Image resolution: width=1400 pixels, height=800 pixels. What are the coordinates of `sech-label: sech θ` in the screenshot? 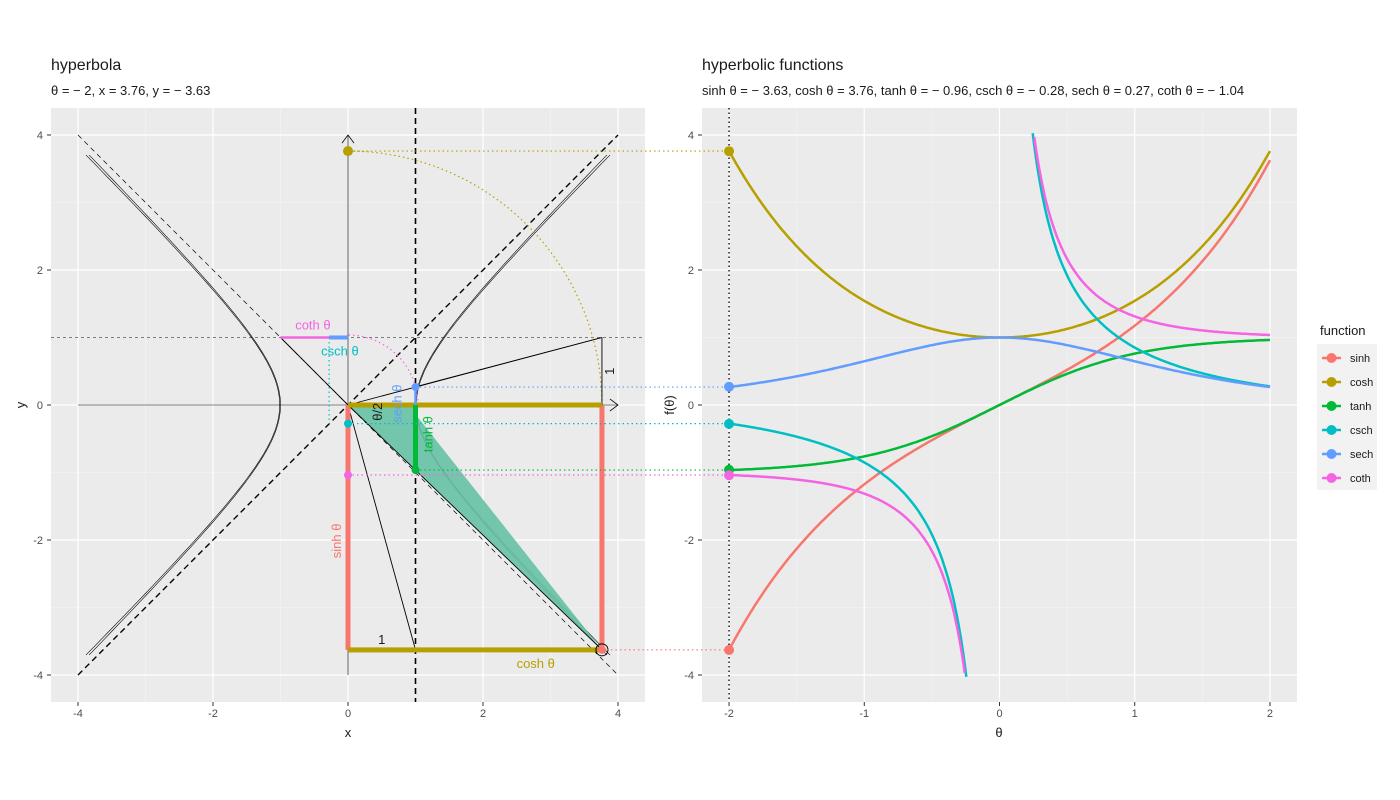 It's located at (397, 403).